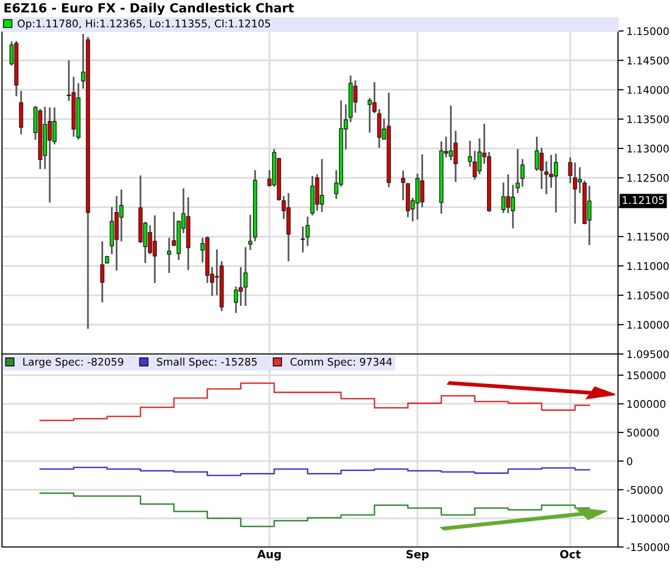 The height and width of the screenshot is (569, 670). Describe the element at coordinates (648, 236) in the screenshot. I see `y-tick-label: 1.11500` at that location.